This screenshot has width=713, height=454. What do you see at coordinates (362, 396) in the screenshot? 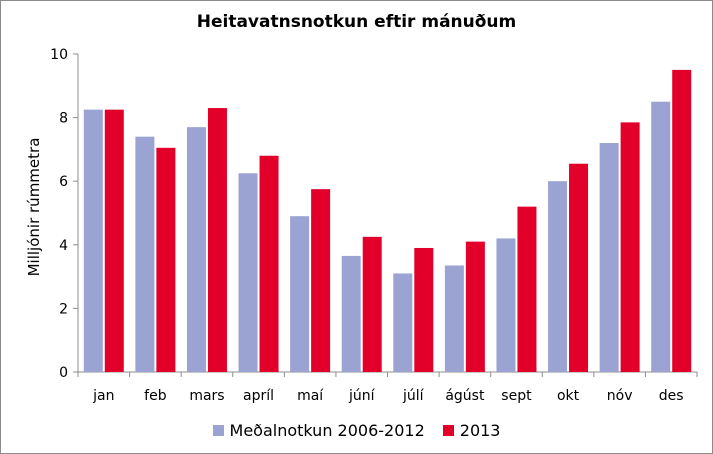
I see `x-tick-label: júní` at bounding box center [362, 396].